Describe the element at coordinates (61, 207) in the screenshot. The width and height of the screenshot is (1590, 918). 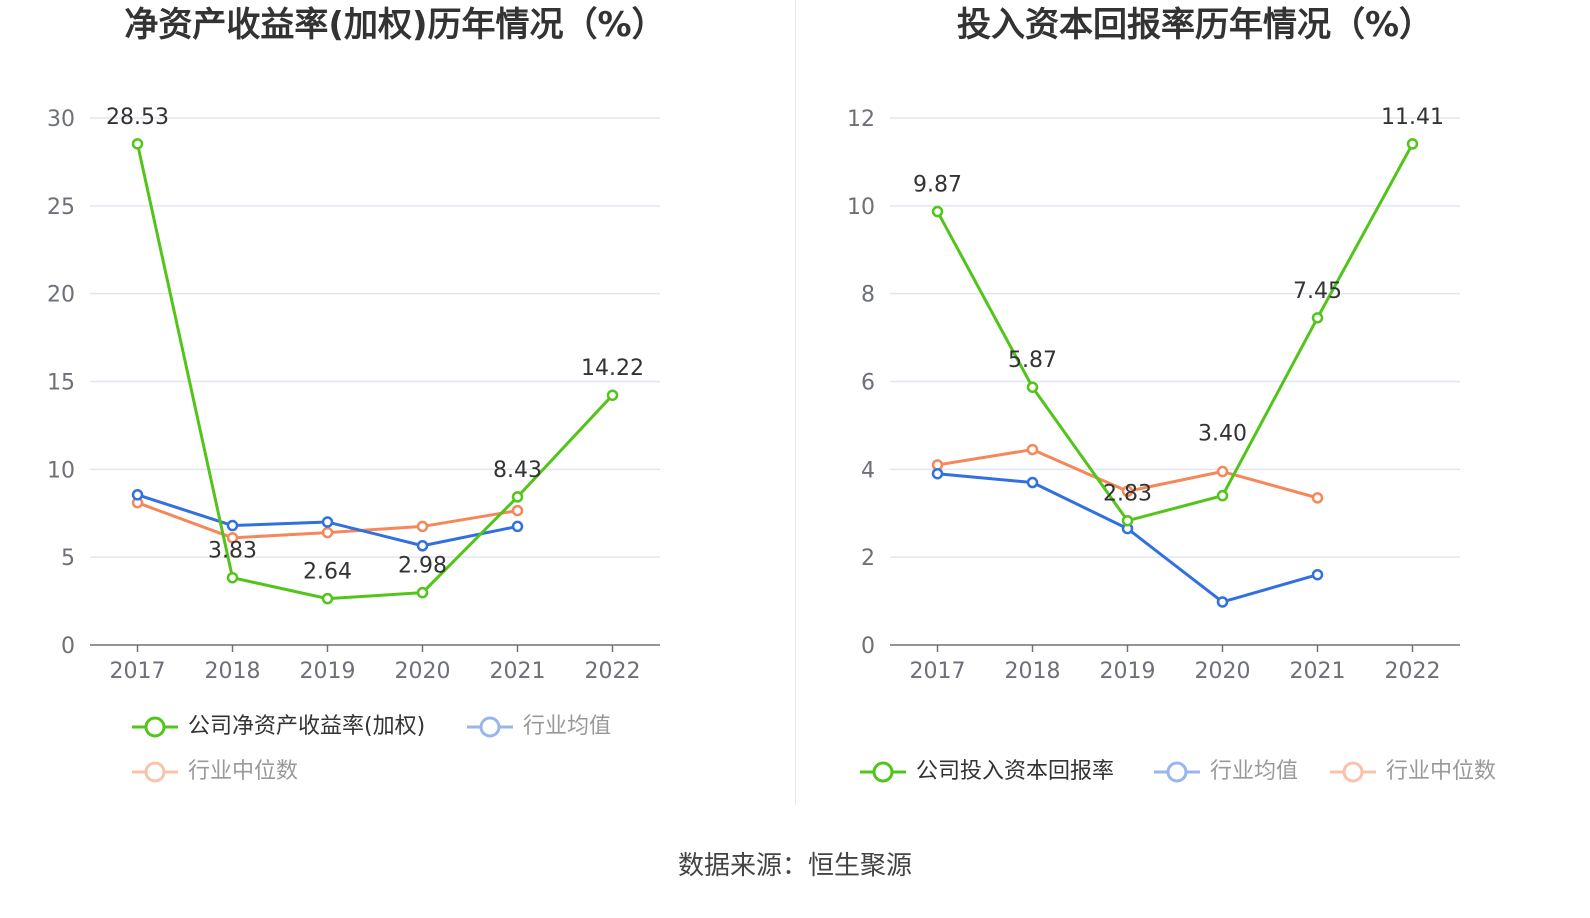
I see `y-tick-label: 25` at that location.